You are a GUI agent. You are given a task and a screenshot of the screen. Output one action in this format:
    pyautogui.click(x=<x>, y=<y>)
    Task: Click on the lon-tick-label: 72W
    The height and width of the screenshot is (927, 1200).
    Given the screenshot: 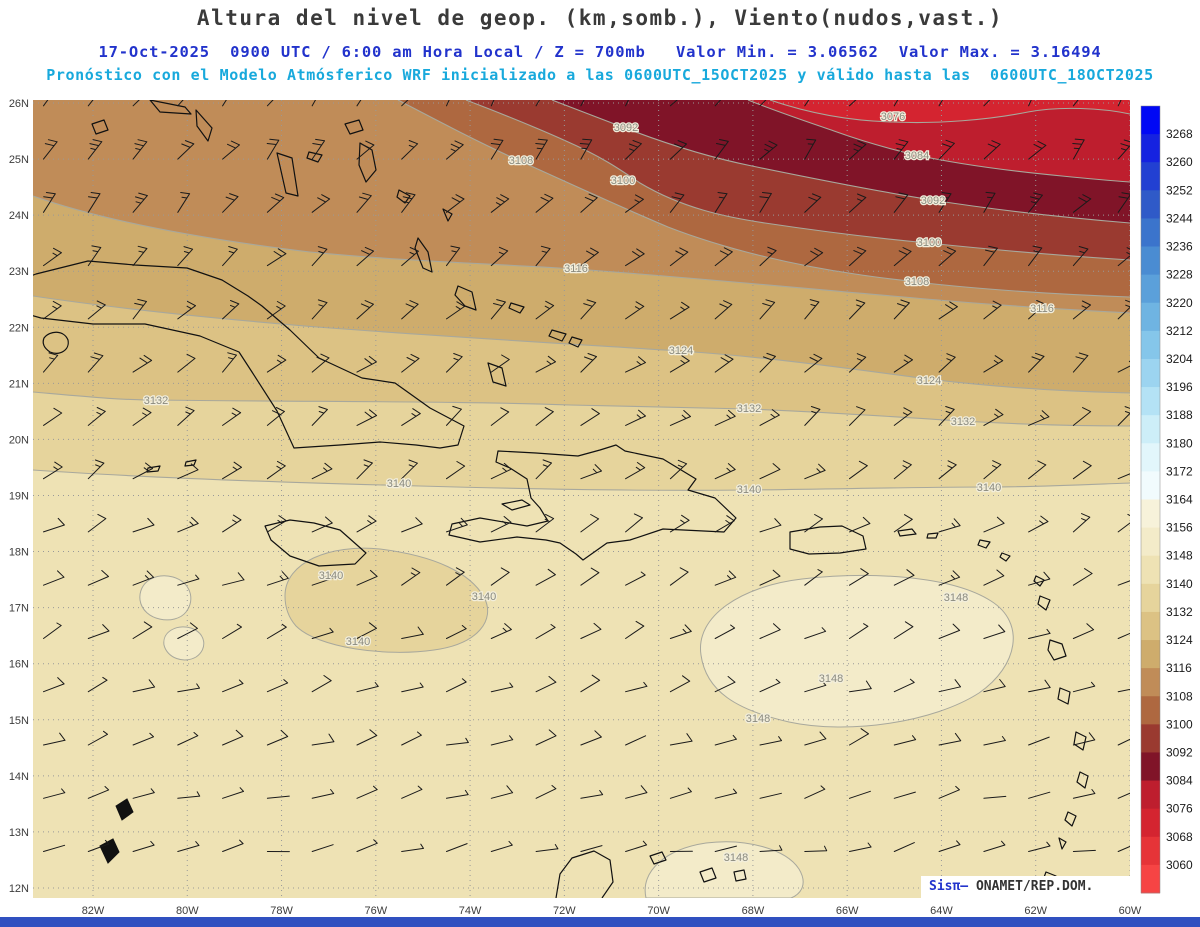 What is the action you would take?
    pyautogui.click(x=564, y=911)
    